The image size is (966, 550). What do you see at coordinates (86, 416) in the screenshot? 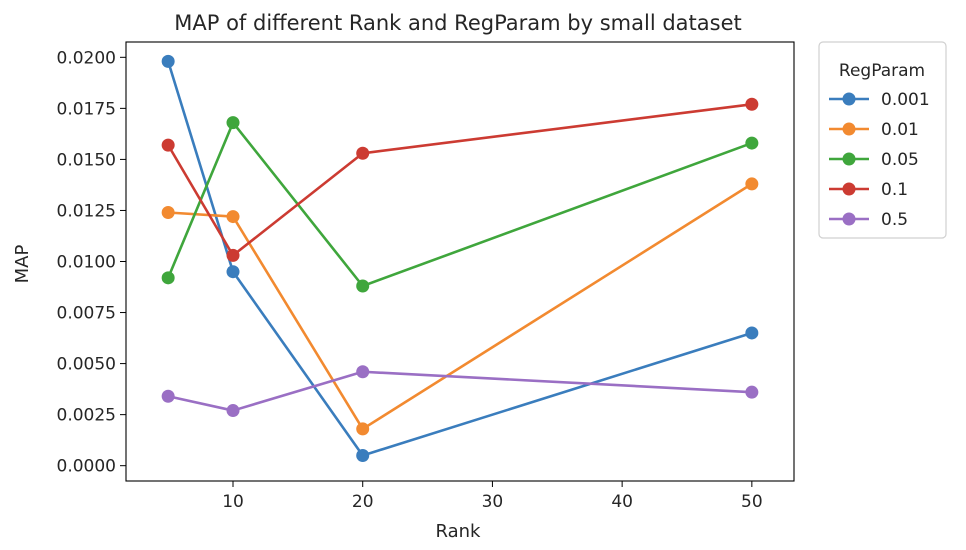
I see `y-tick-label: 0.0025` at bounding box center [86, 416].